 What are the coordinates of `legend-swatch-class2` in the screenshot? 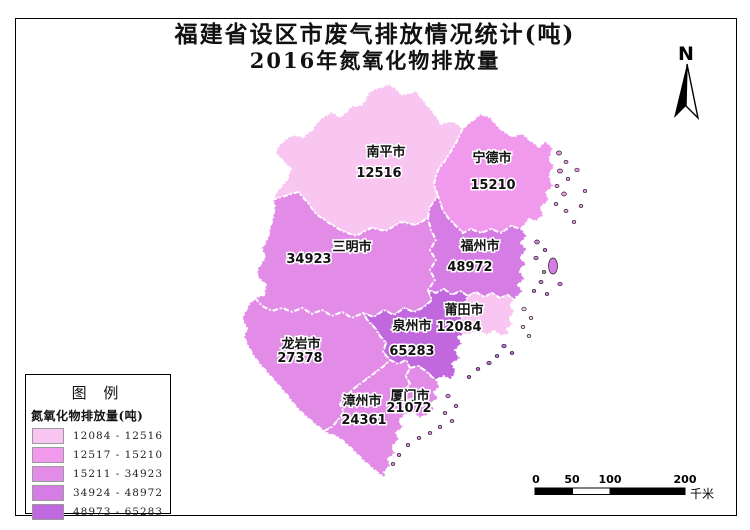 It's located at (48, 454).